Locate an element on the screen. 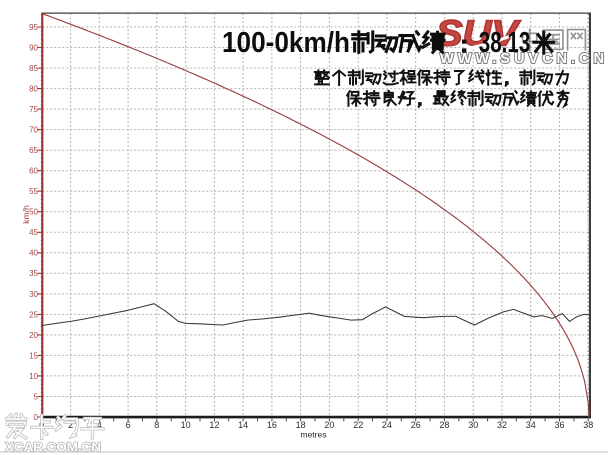  svg-text: 15 is located at coordinates (33, 355).